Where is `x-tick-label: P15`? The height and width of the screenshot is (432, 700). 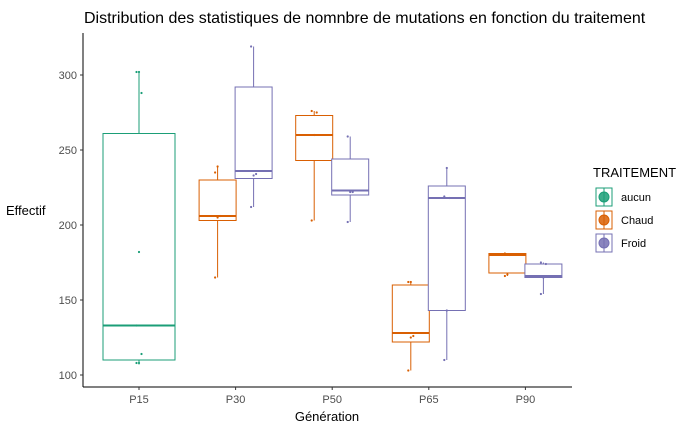
x-tick-label: P15 is located at coordinates (139, 400).